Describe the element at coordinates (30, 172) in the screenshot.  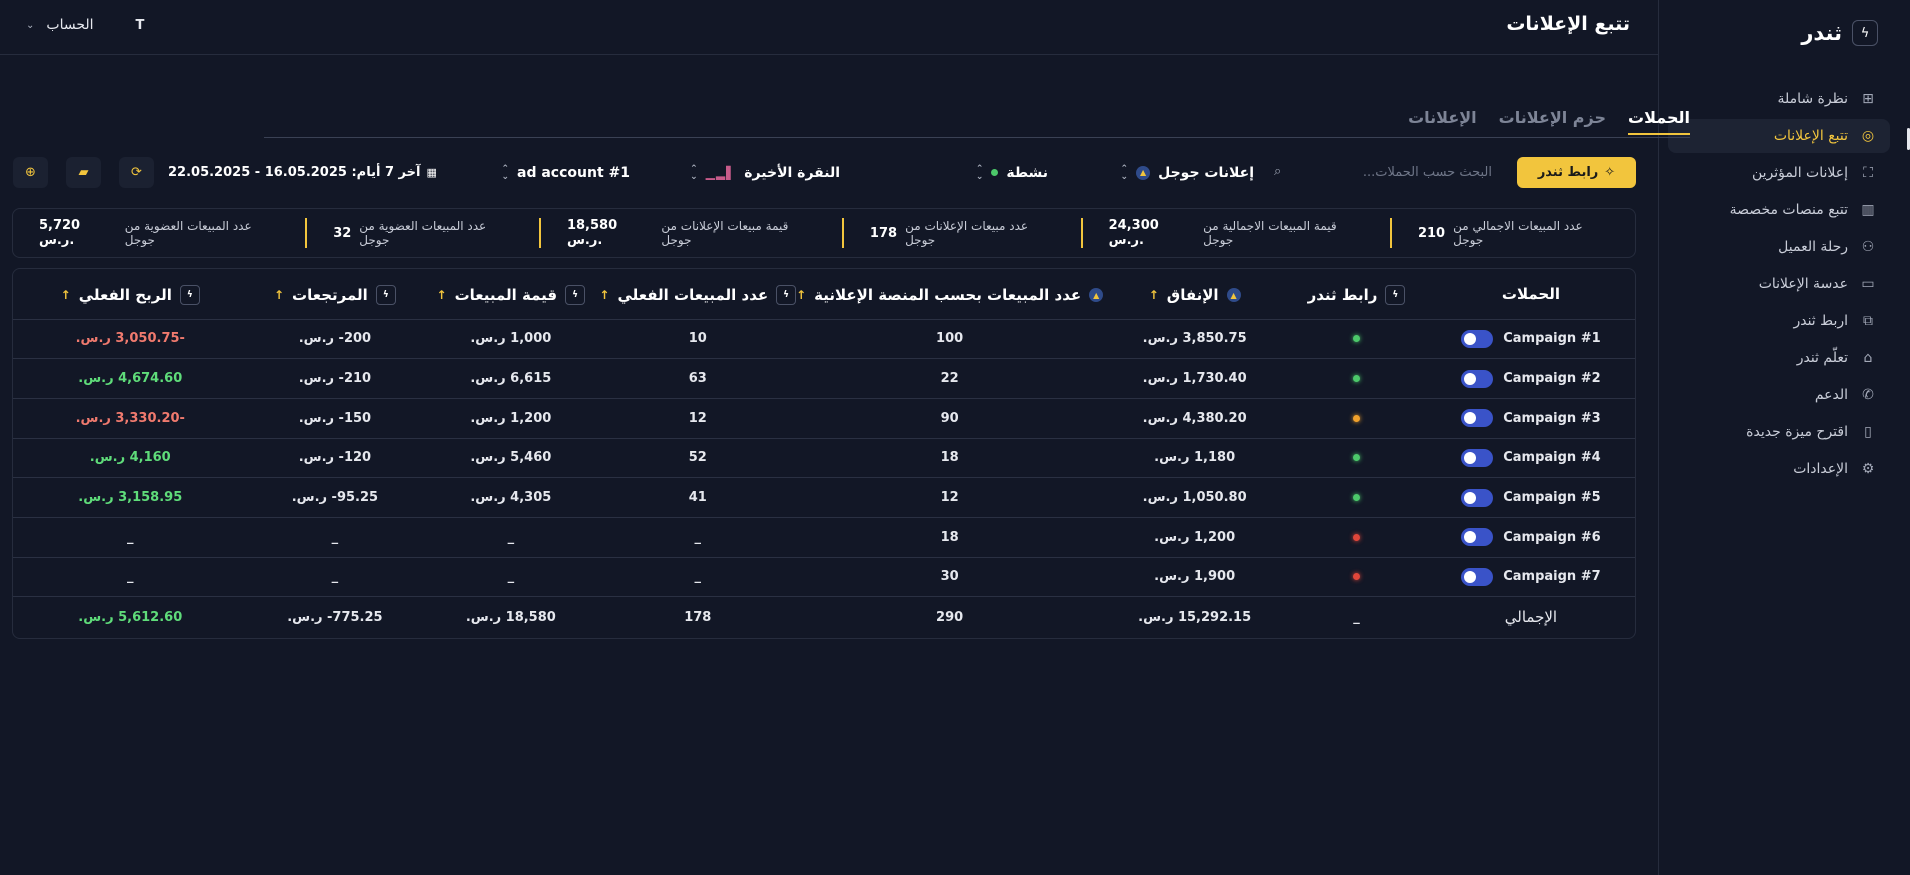
I see `add-button: ⊕` at that location.